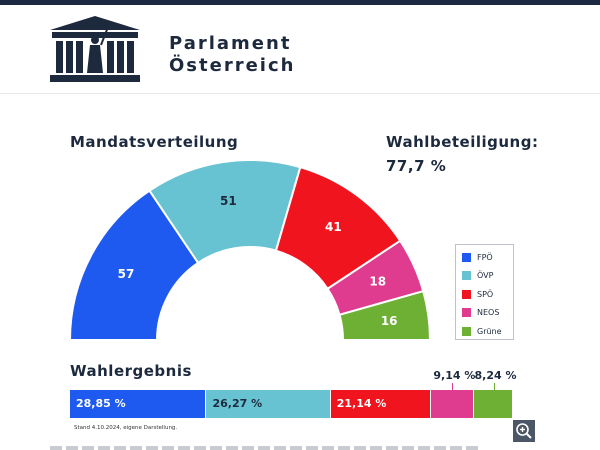 The width and height of the screenshot is (600, 450). What do you see at coordinates (138, 404) in the screenshot?
I see `result-segment-0: 28,85 %` at bounding box center [138, 404].